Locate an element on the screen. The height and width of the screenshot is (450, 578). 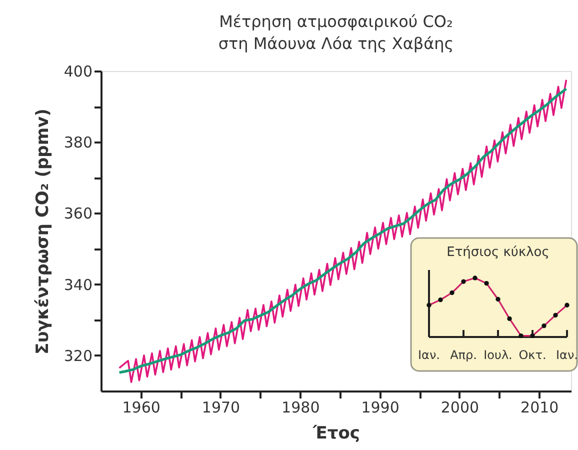
x-tick-label: 1970 is located at coordinates (221, 407).